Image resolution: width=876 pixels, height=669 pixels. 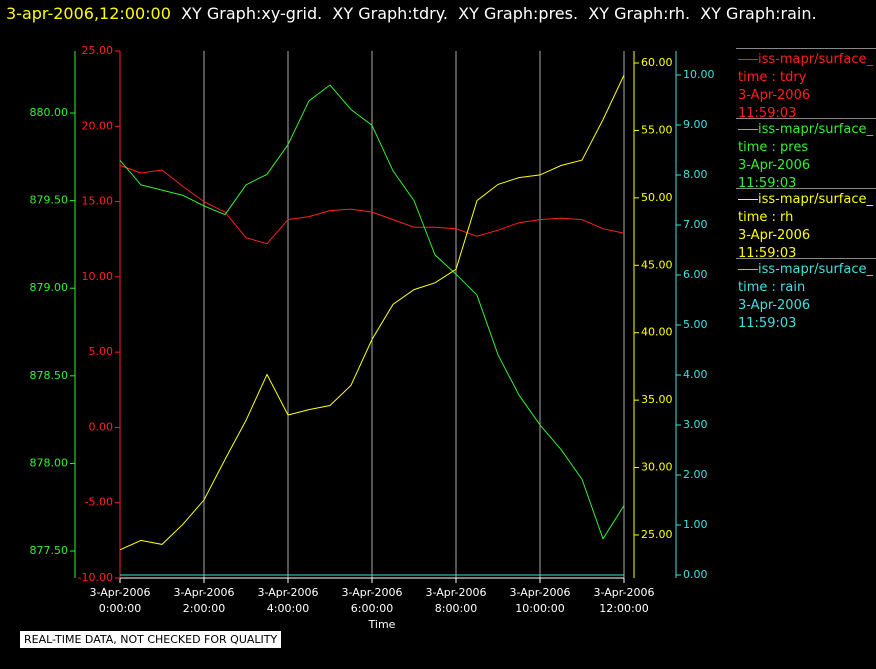 What do you see at coordinates (372, 608) in the screenshot?
I see `x-tick-label-line: 6:00:00` at bounding box center [372, 608].